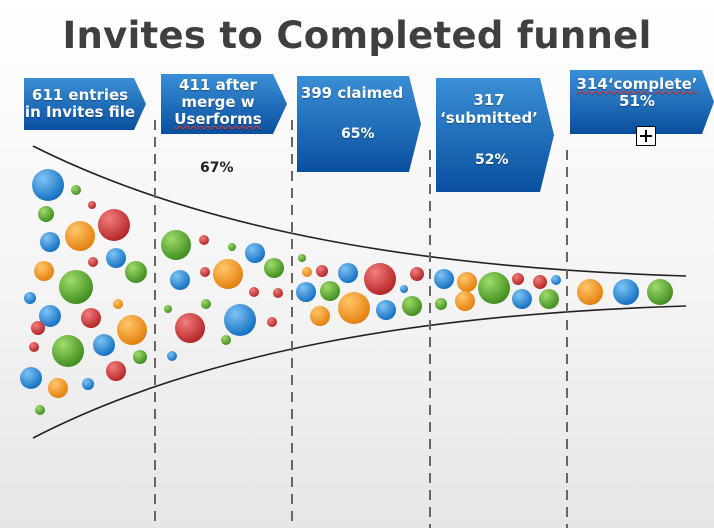 This screenshot has height=528, width=714. I want to click on stage-line: merge w, so click(218, 102).